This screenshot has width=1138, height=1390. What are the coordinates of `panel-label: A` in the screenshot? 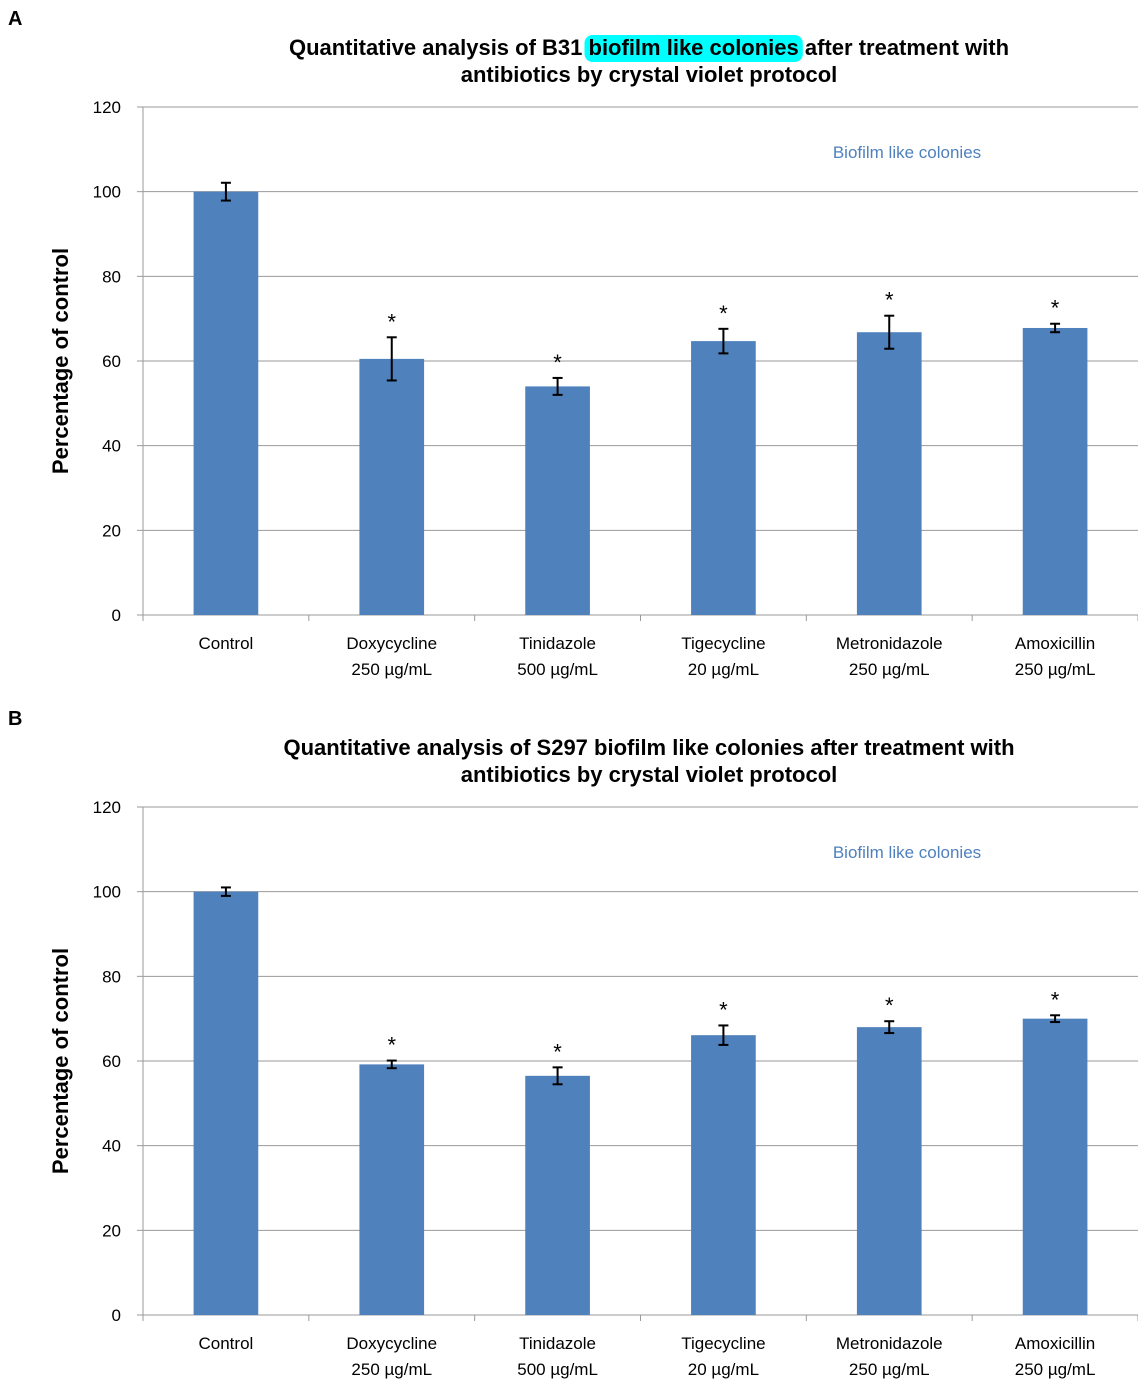 It's located at (15, 19).